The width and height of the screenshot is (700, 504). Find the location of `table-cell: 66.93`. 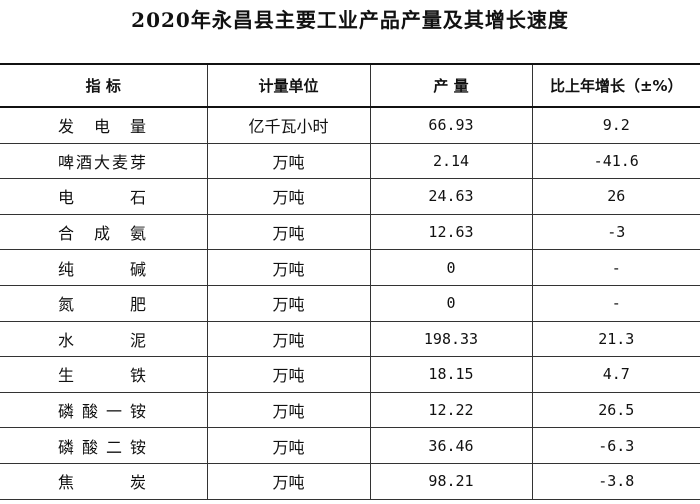

table-cell: 66.93 is located at coordinates (451, 125).